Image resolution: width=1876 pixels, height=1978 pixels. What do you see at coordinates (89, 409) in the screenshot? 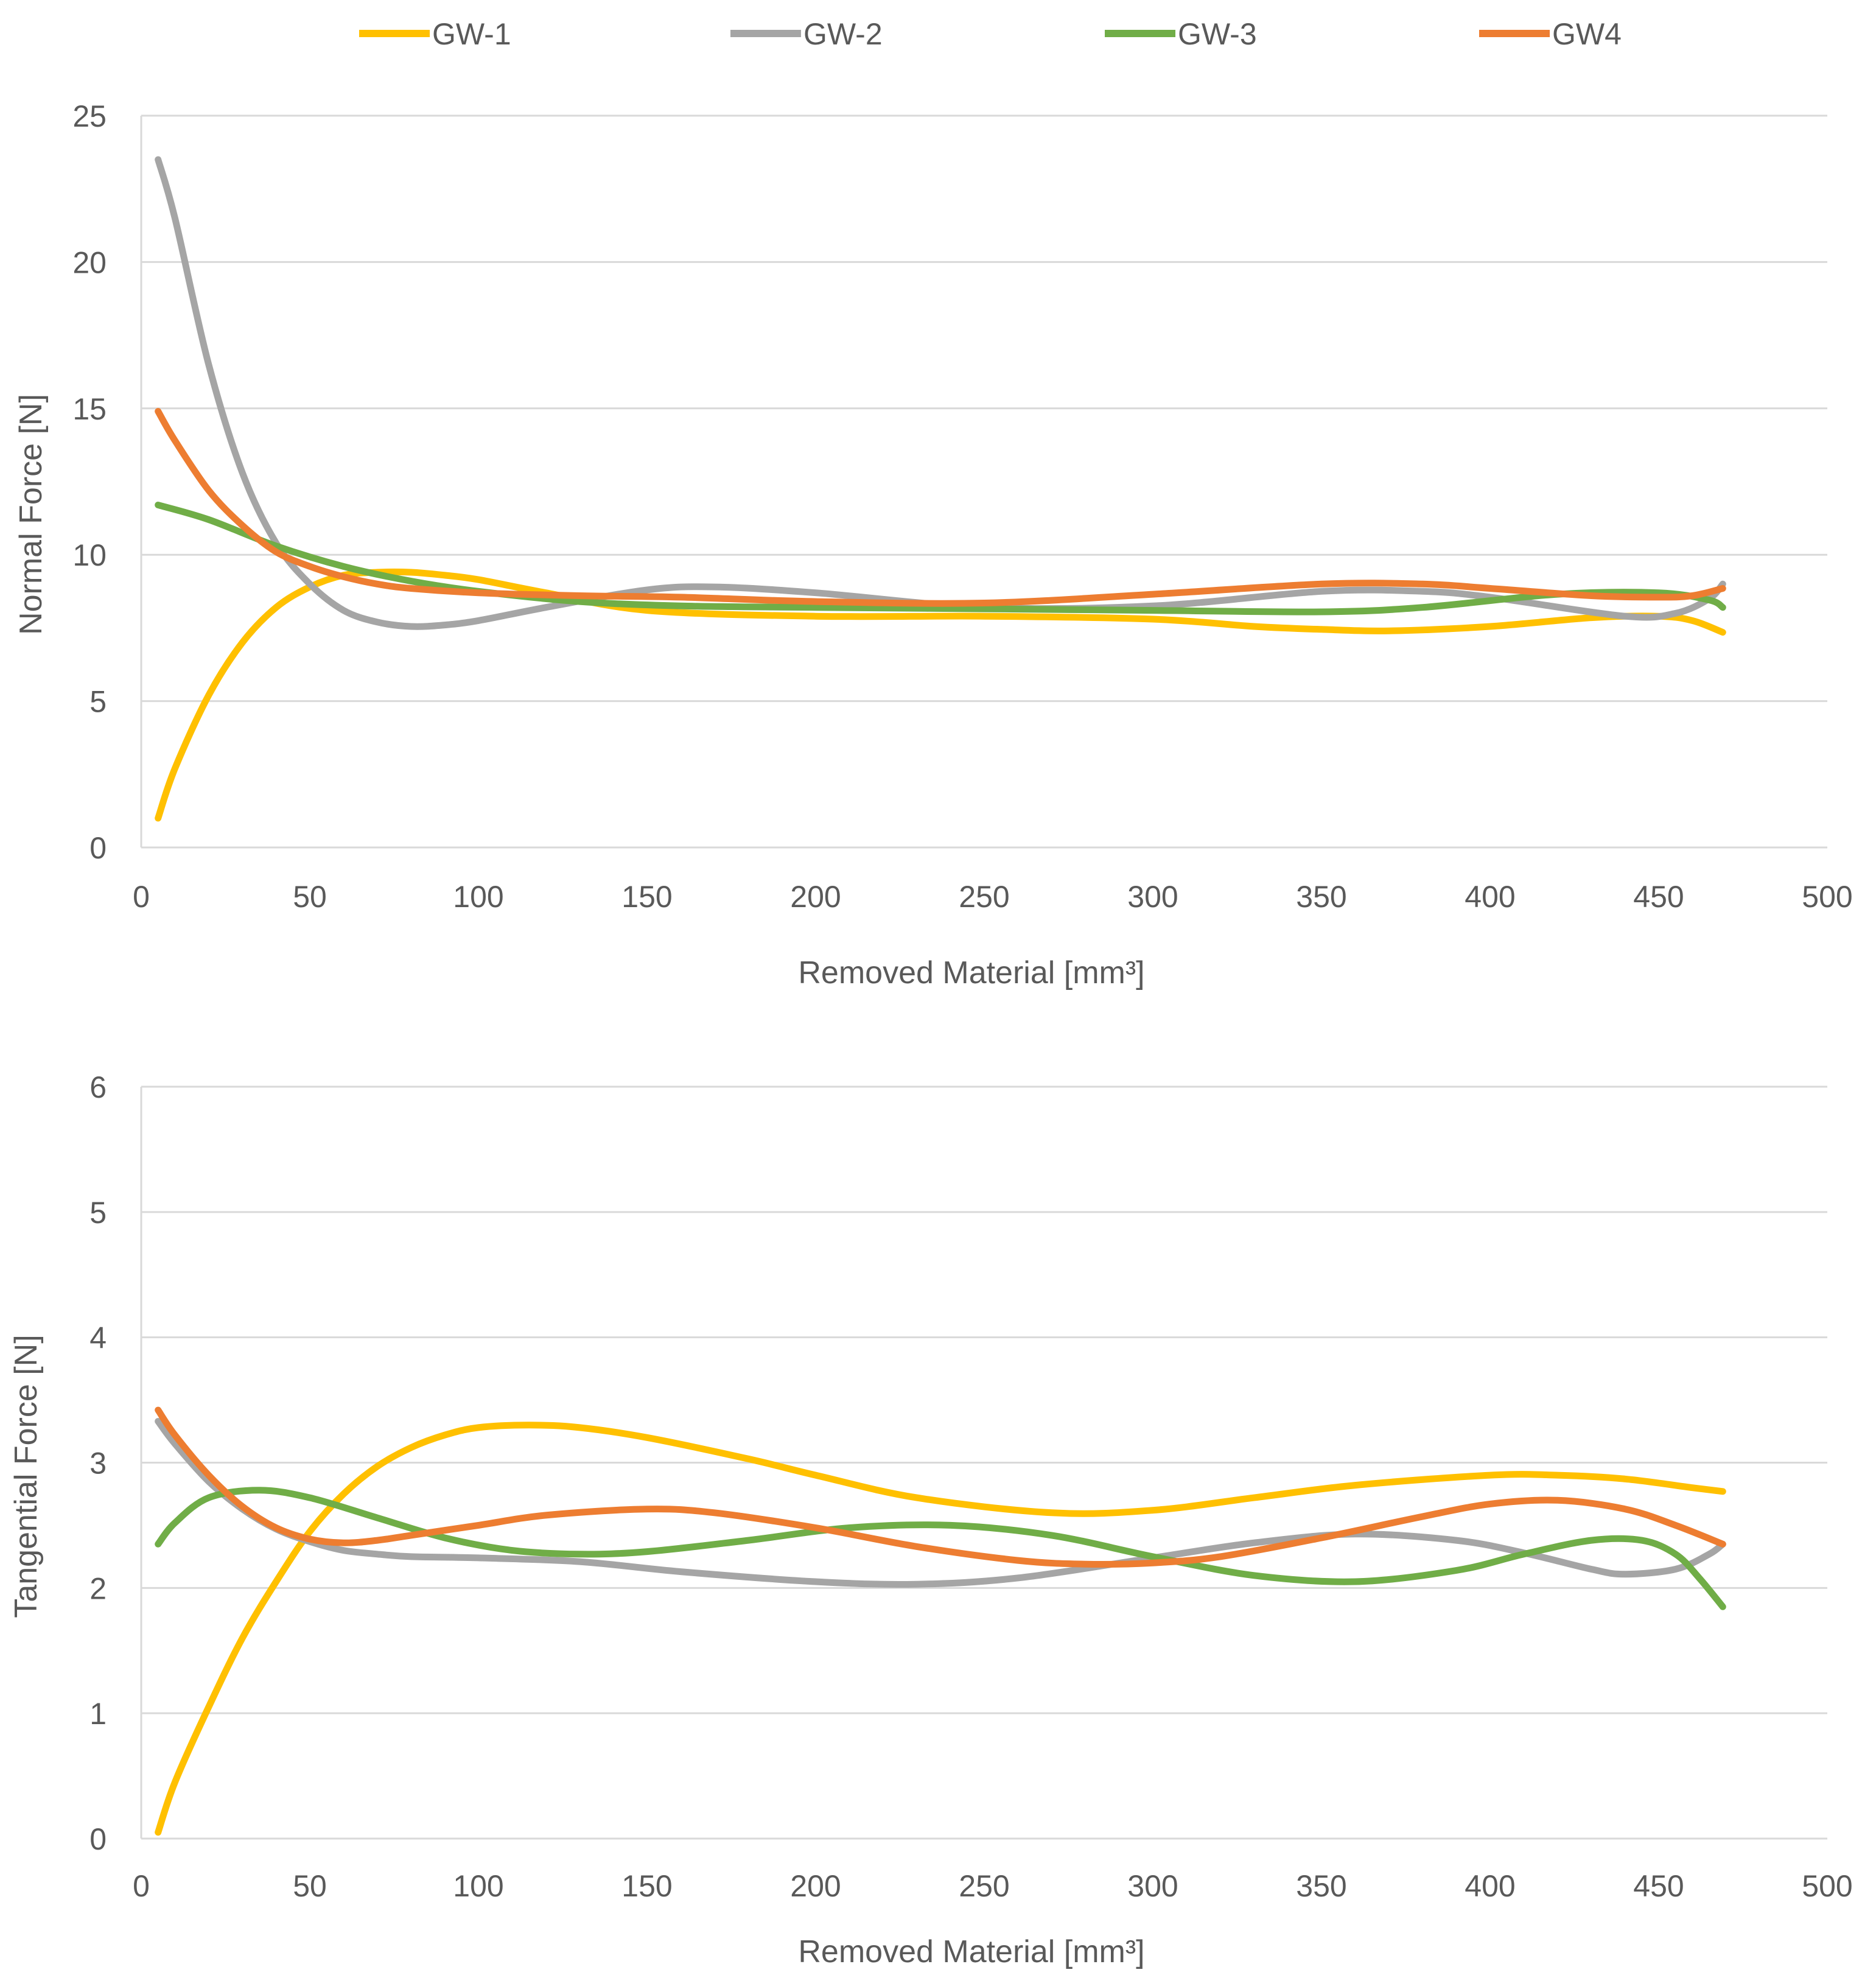
I see `normal-force-y-tick-15: 15` at bounding box center [89, 409].